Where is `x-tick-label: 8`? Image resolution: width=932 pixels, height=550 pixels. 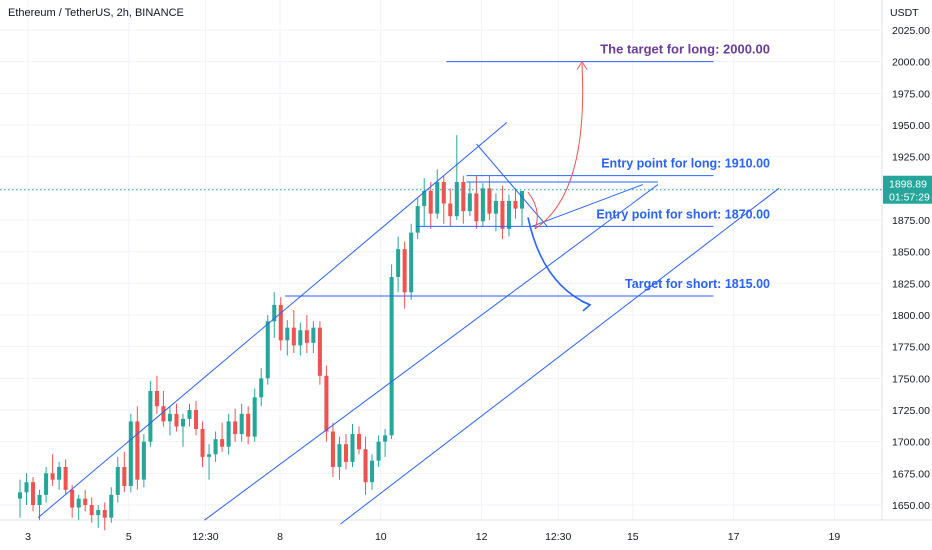 x-tick-label: 8 is located at coordinates (280, 537).